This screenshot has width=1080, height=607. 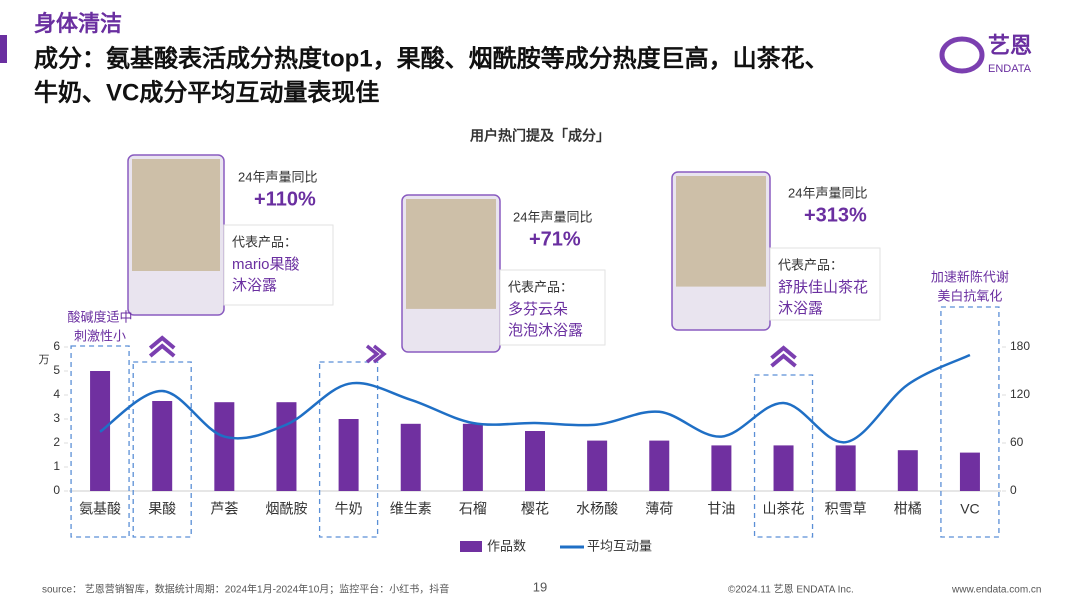 I want to click on legend-label: 作品数, so click(x=506, y=545).